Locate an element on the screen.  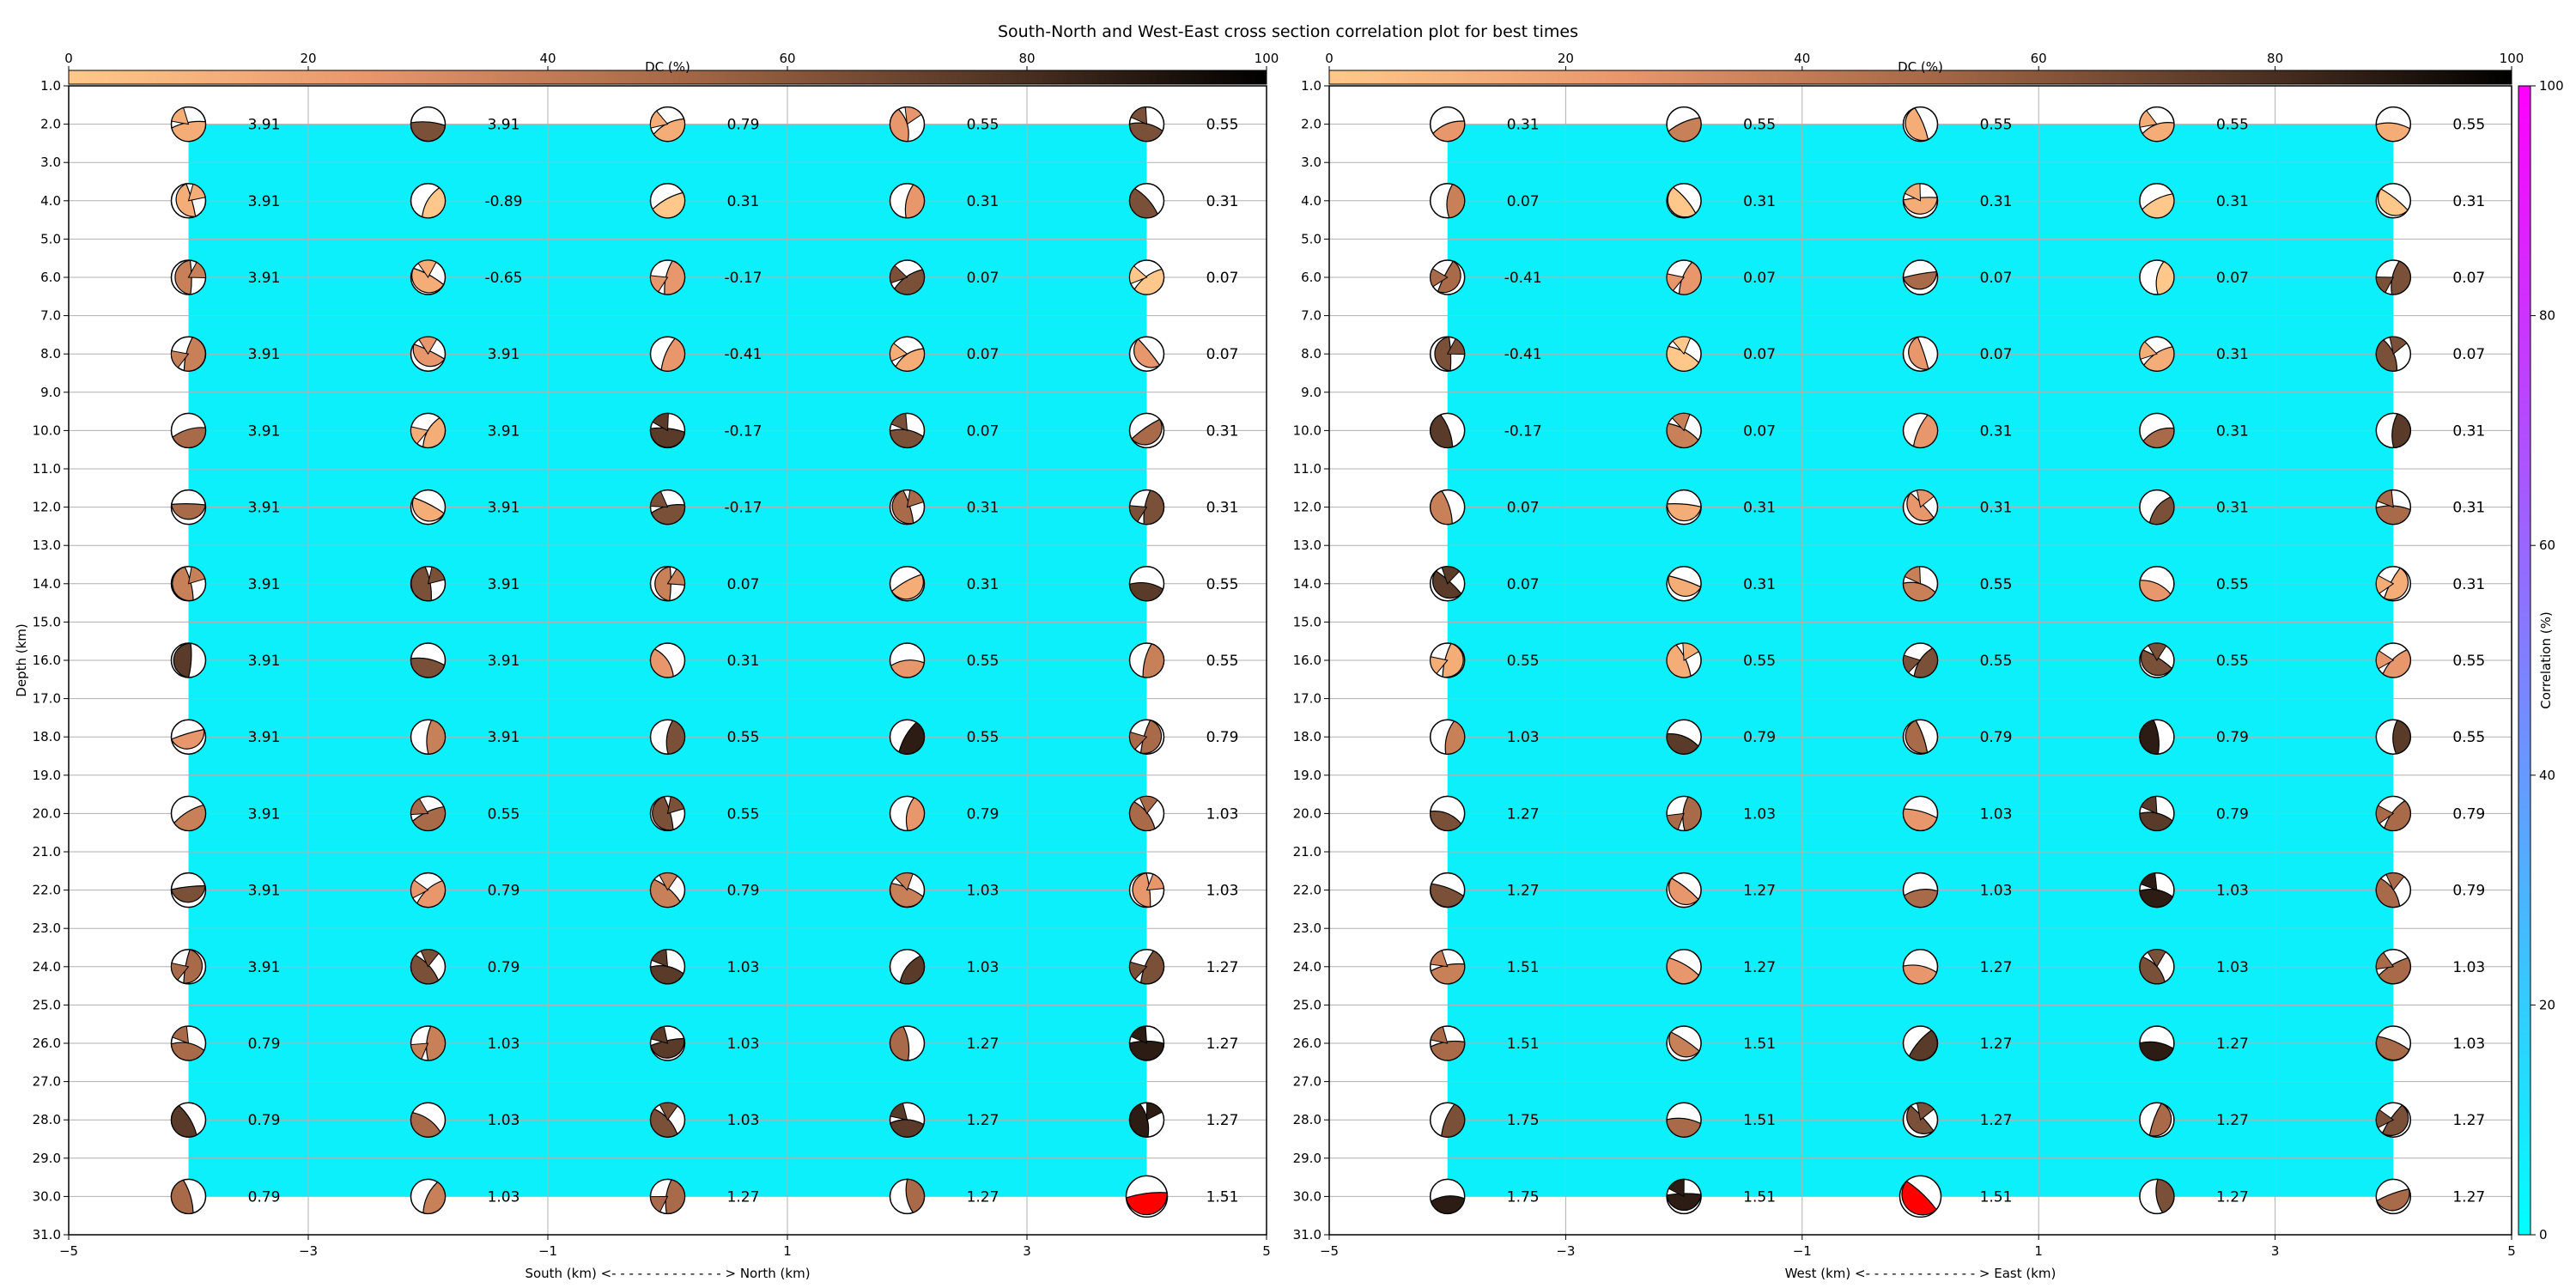
x-tick-label: −3 is located at coordinates (1565, 1251).